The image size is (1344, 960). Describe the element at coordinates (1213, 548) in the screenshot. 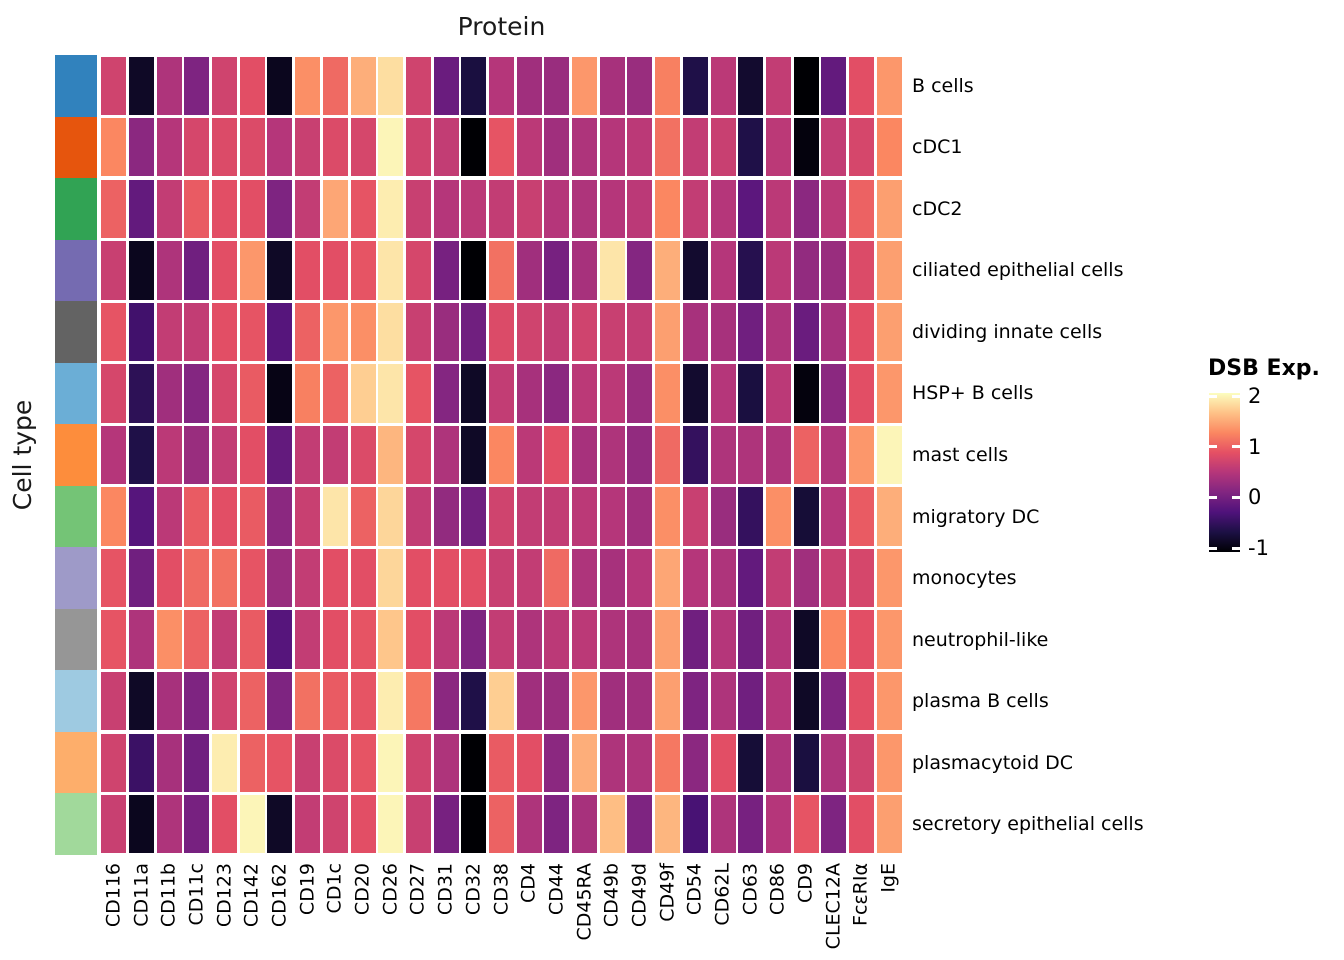

I see `legend-tick-mark` at that location.